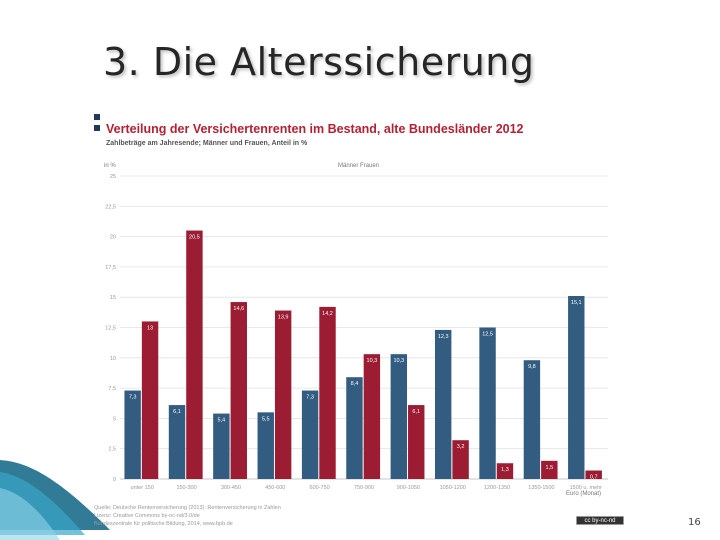 This screenshot has width=720, height=540. Describe the element at coordinates (355, 384) in the screenshot. I see `data-label: 8,4` at that location.